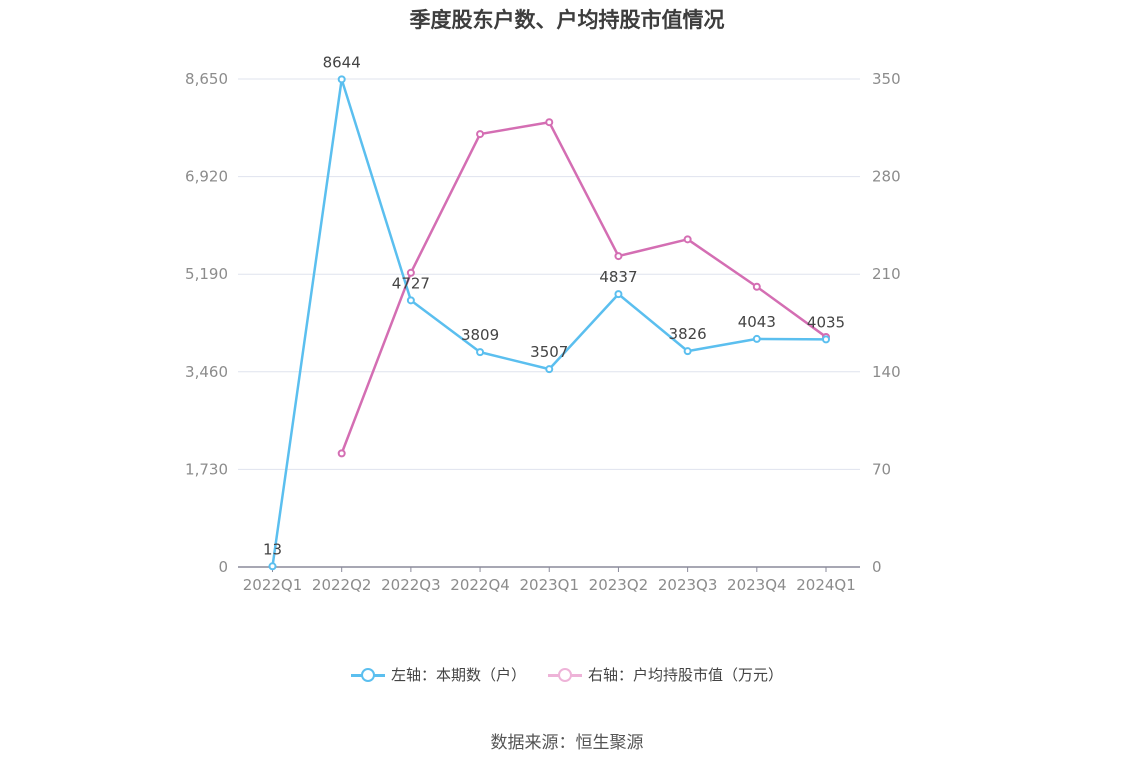 The image size is (1134, 766). I want to click on legend-item-right-series: 右轴：户均持股市值（万元）, so click(665, 674).